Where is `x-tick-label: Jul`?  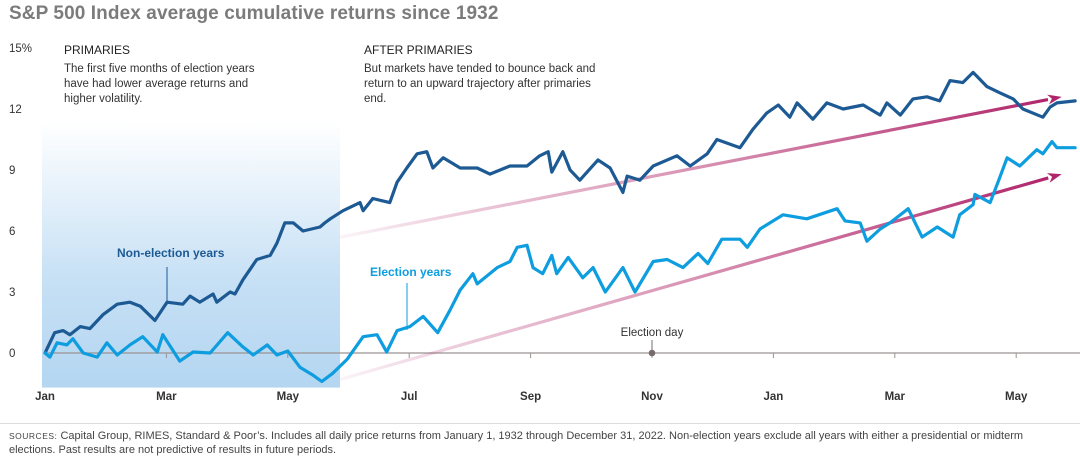 x-tick-label: Jul is located at coordinates (409, 397).